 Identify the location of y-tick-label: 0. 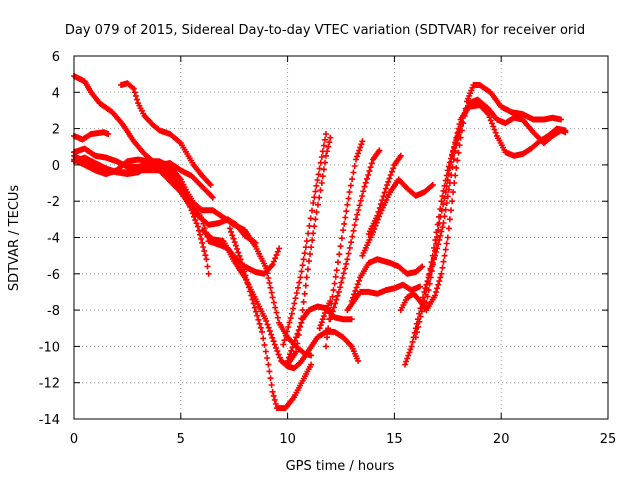
(56, 166).